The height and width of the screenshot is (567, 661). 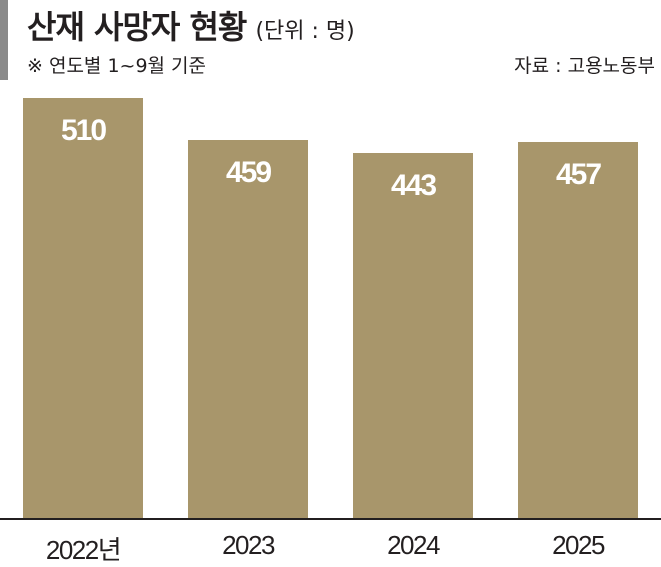 I want to click on bar-2023: 459, so click(x=248, y=329).